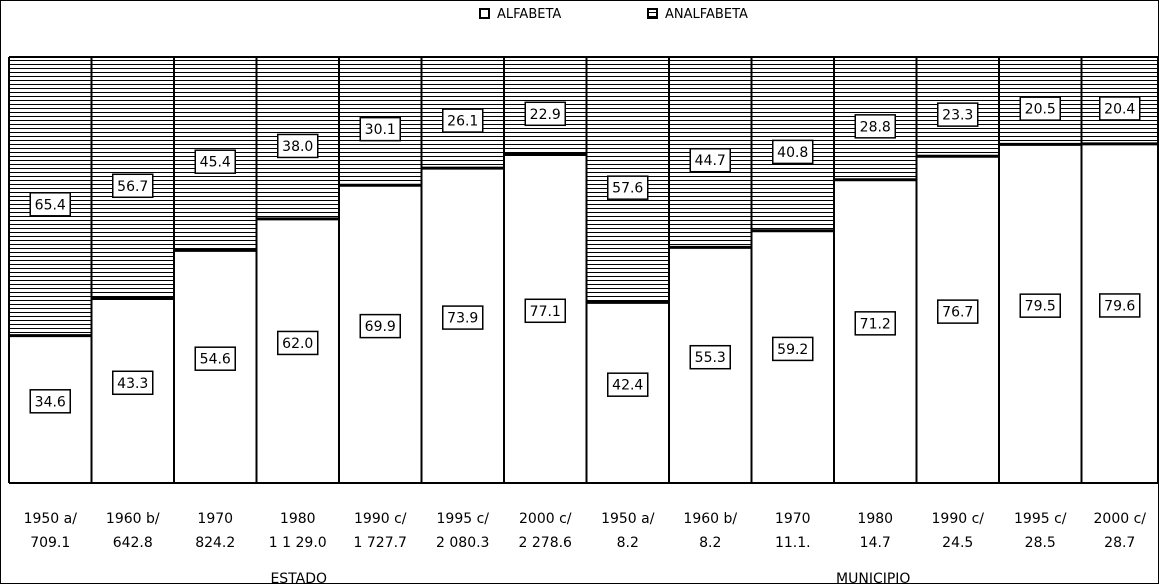  Describe the element at coordinates (652, 13) in the screenshot. I see `legend-swatch-analfabeta` at that location.